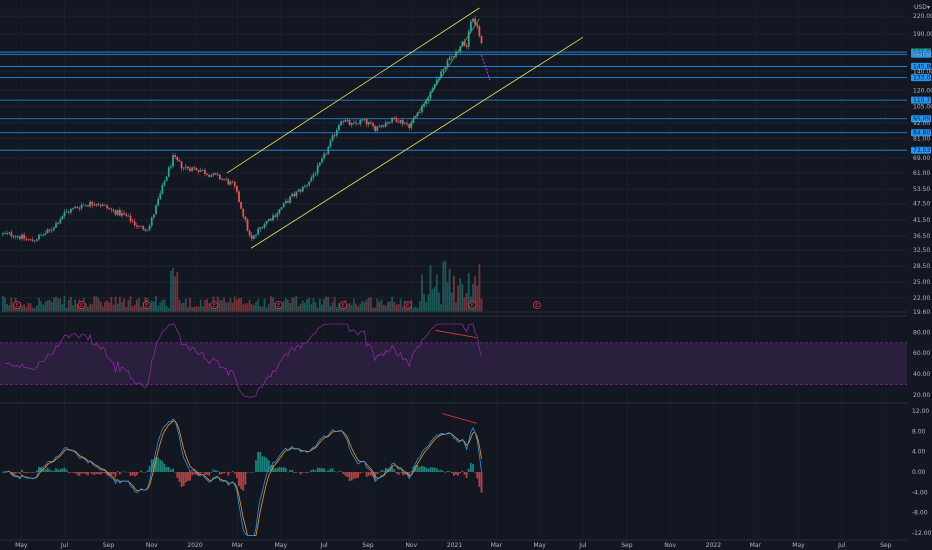 The height and width of the screenshot is (550, 932). I want to click on trendline-channel-lower, so click(417, 142).